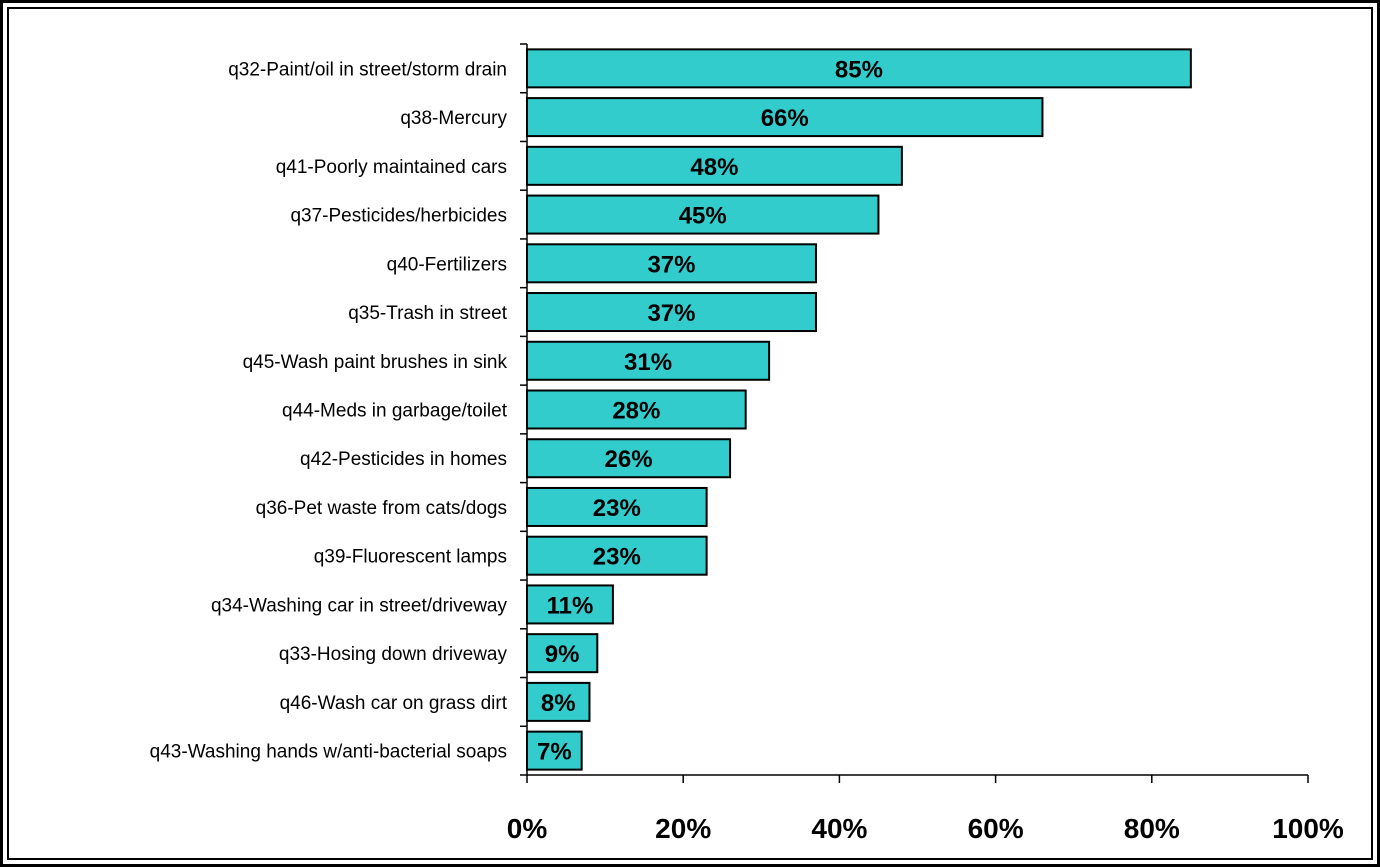 This screenshot has width=1380, height=867. What do you see at coordinates (1308, 828) in the screenshot?
I see `x-tick-label: 100%` at bounding box center [1308, 828].